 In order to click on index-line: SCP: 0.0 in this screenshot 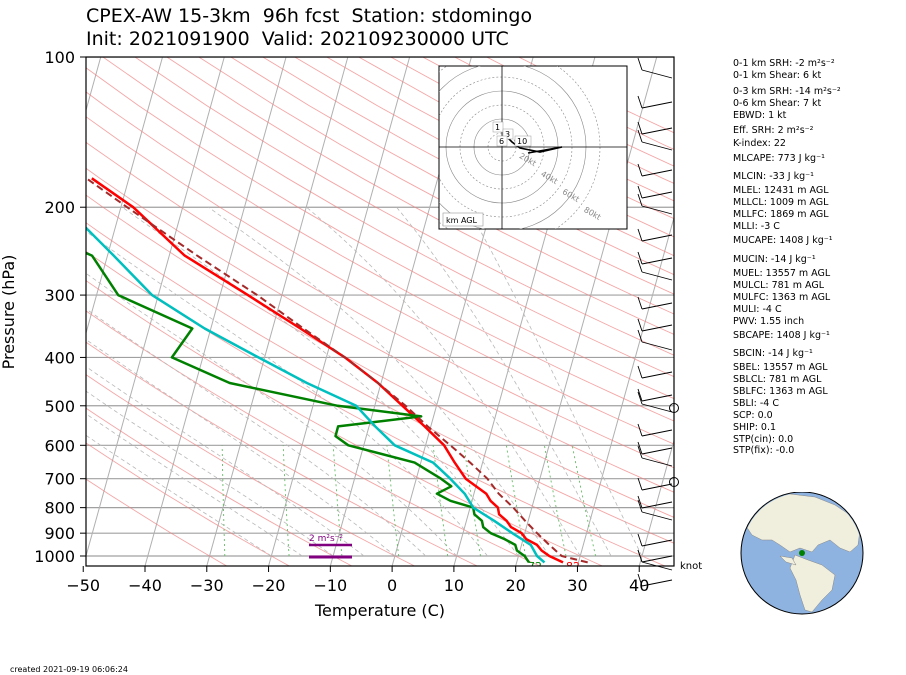, I will do `click(753, 415)`.